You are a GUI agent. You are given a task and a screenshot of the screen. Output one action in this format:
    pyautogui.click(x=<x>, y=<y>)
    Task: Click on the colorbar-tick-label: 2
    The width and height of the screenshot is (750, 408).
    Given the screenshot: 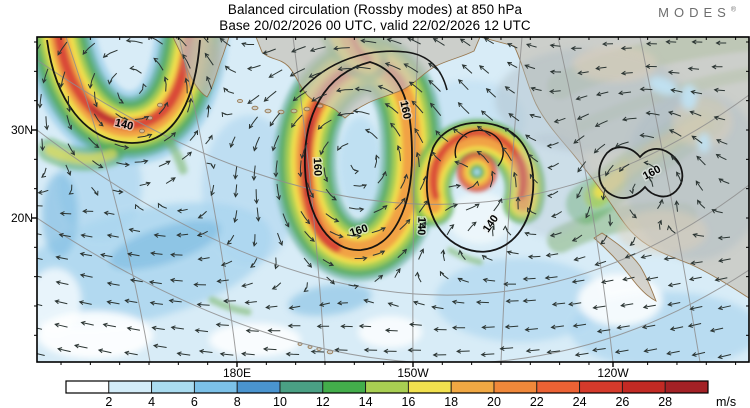 What is the action you would take?
    pyautogui.click(x=108, y=401)
    